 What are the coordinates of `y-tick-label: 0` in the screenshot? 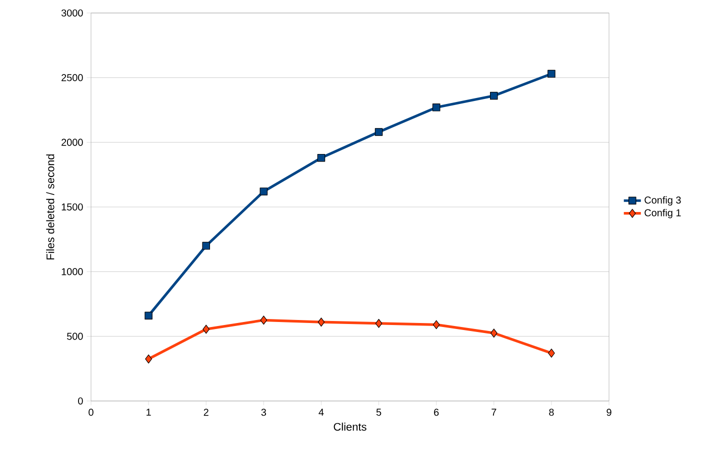 It's located at (80, 401).